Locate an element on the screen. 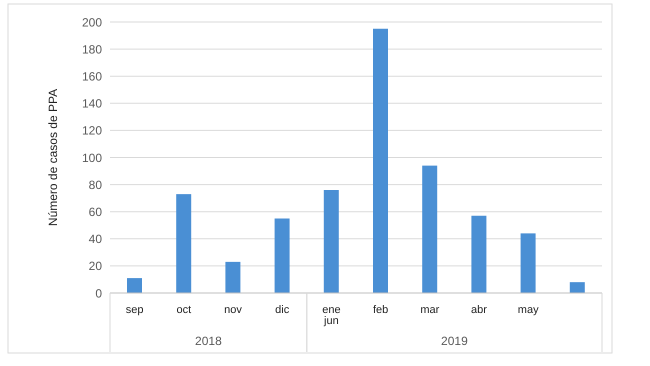  y-axis-title: Número de casos de PPA is located at coordinates (53, 157).